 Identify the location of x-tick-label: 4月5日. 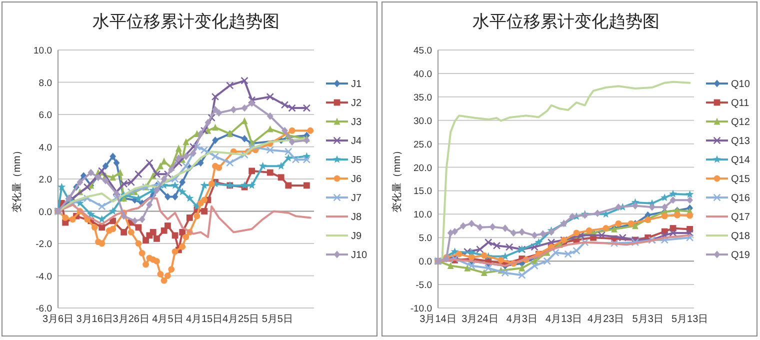
(168, 319).